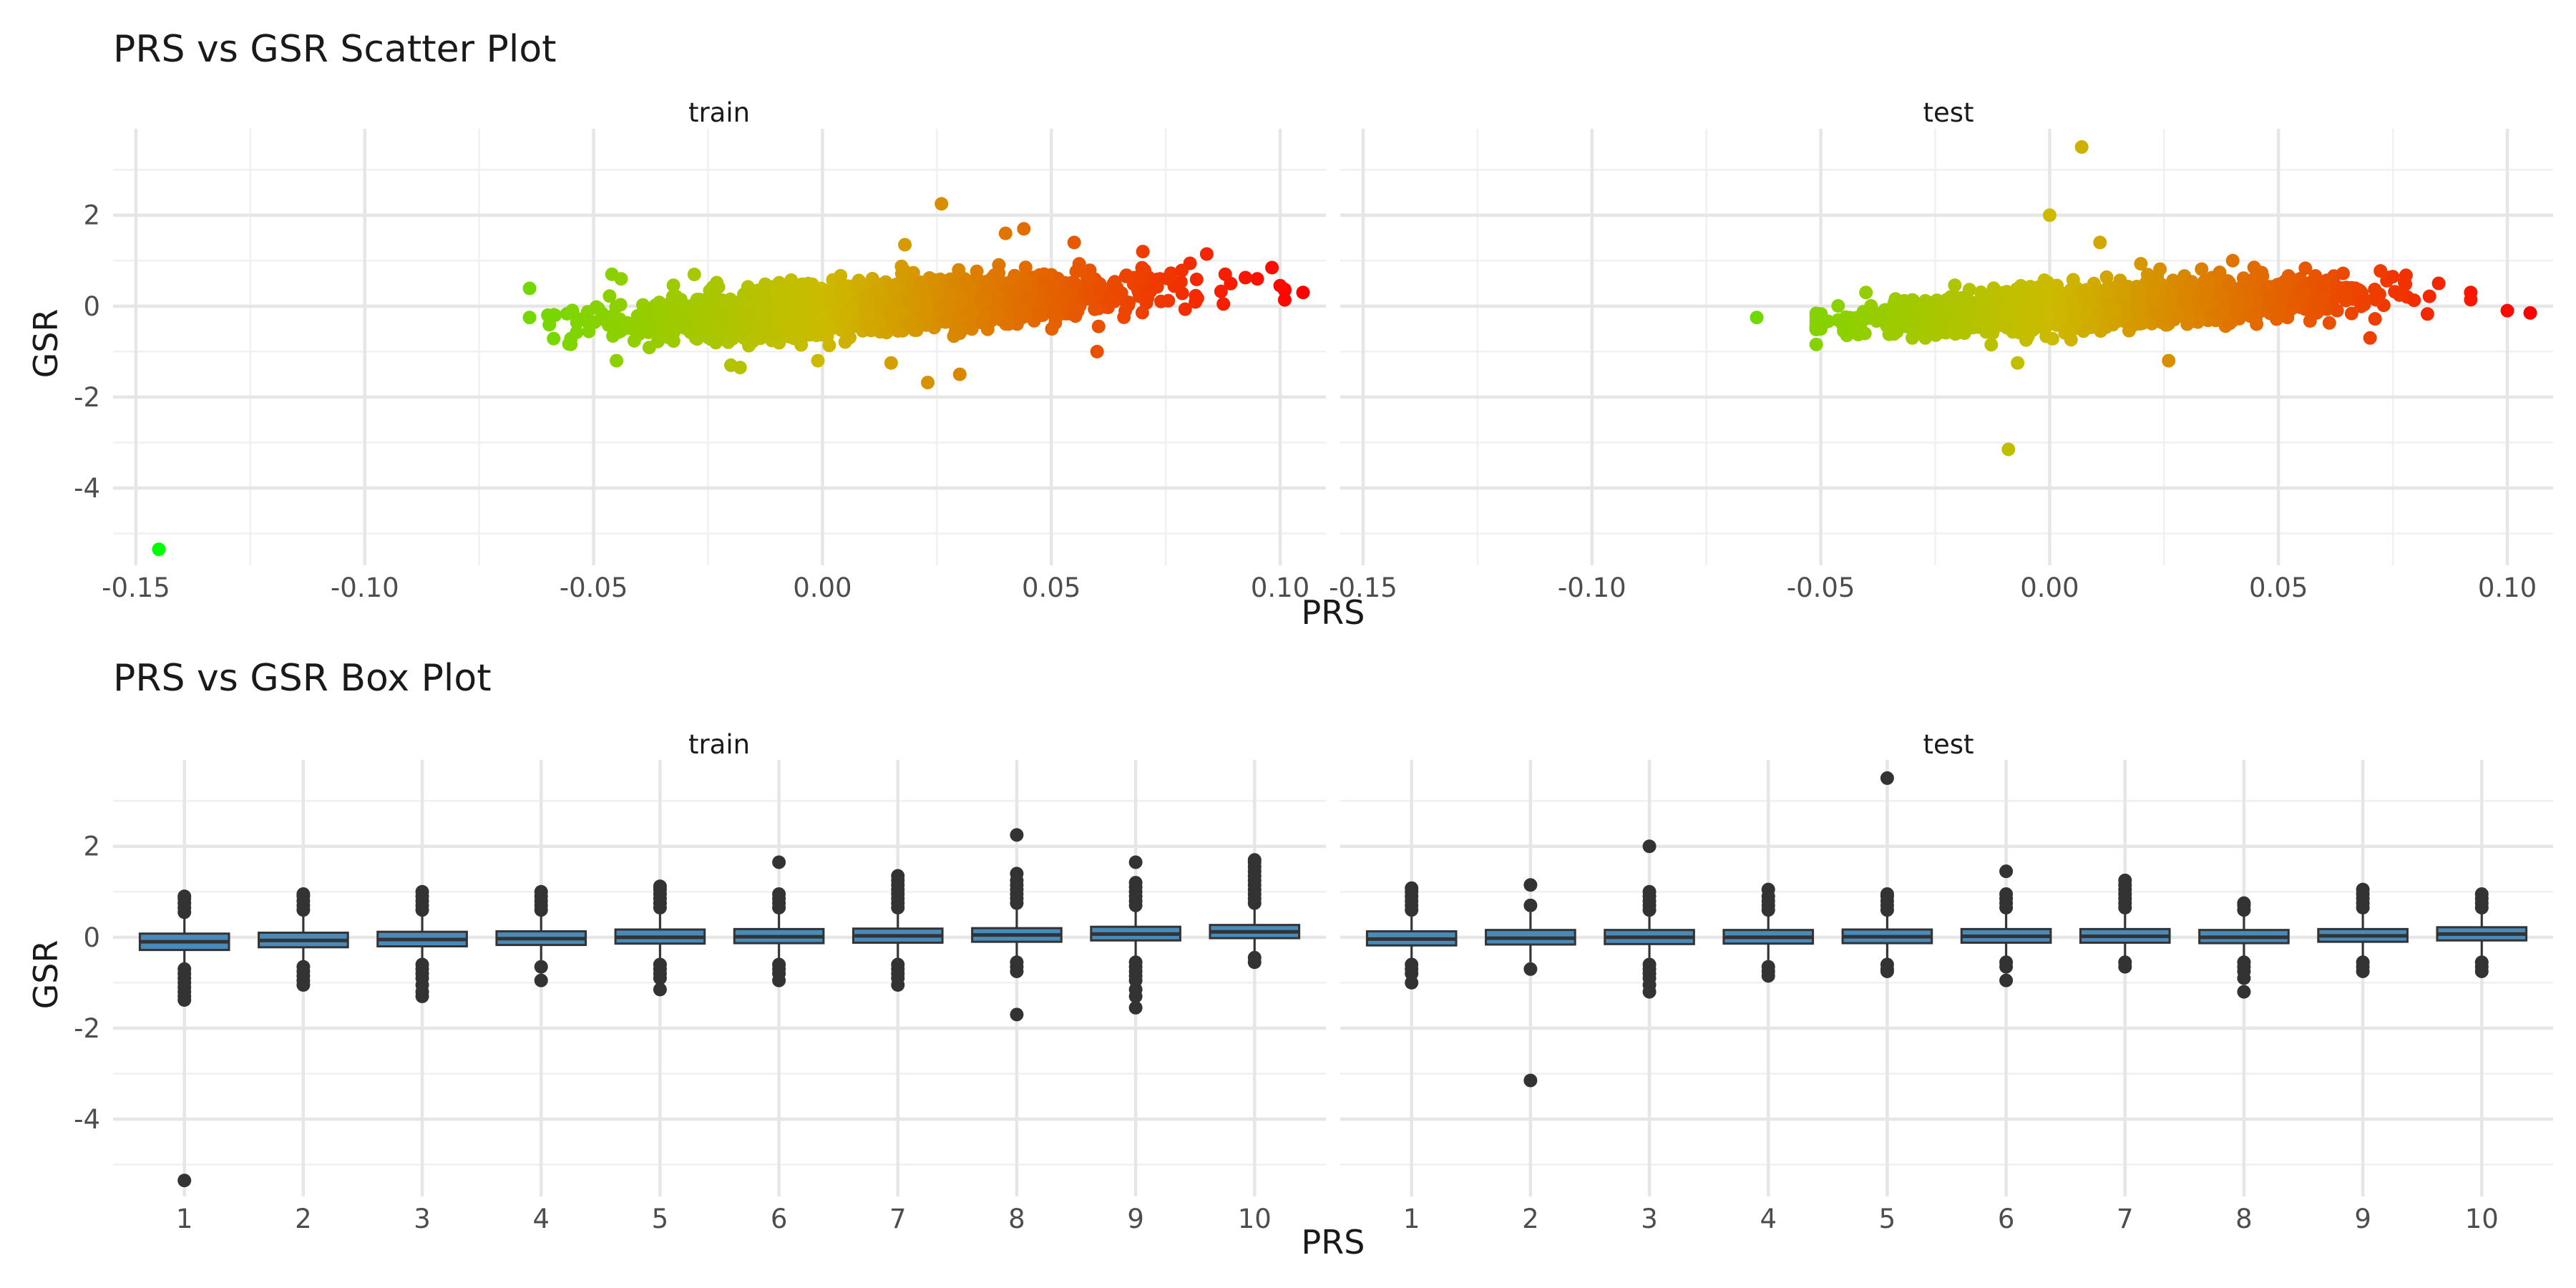 Image resolution: width=2576 pixels, height=1288 pixels. I want to click on box, so click(660, 938).